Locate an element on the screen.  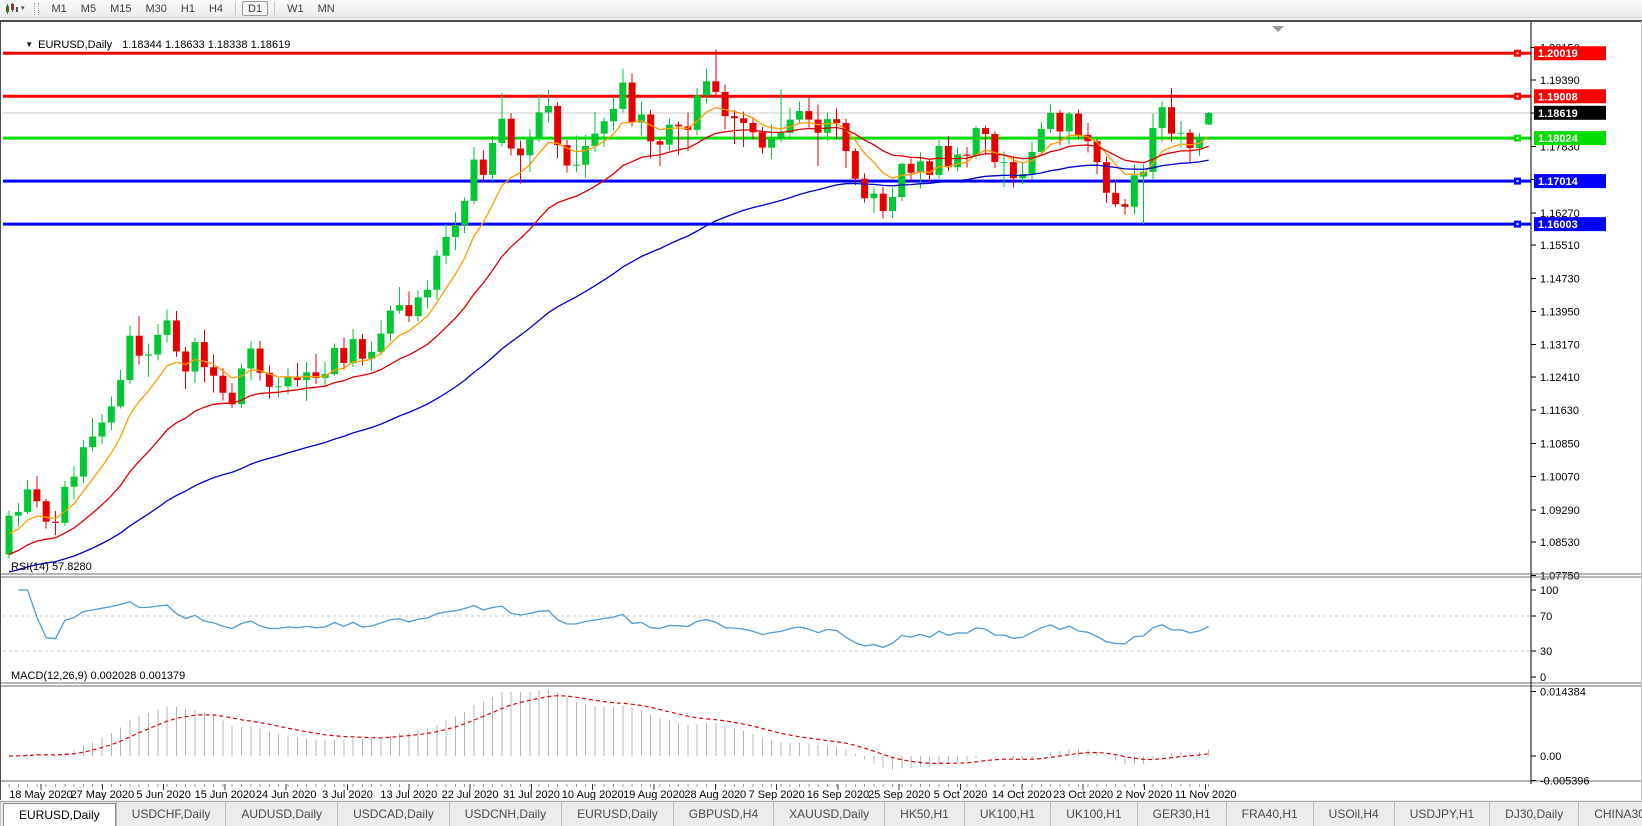
price-axis-tick-label: 1.10850 is located at coordinates (1560, 444).